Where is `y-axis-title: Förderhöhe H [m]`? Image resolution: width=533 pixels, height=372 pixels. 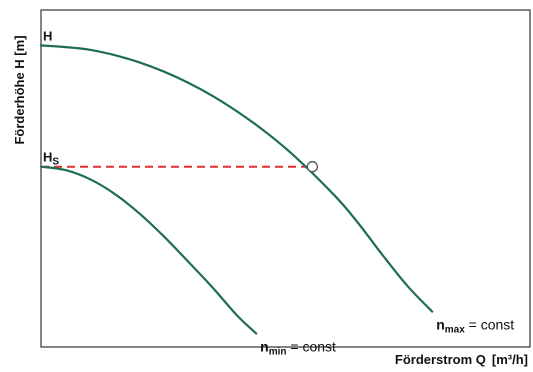
y-axis-title: Förderhöhe H [m] is located at coordinates (19, 89).